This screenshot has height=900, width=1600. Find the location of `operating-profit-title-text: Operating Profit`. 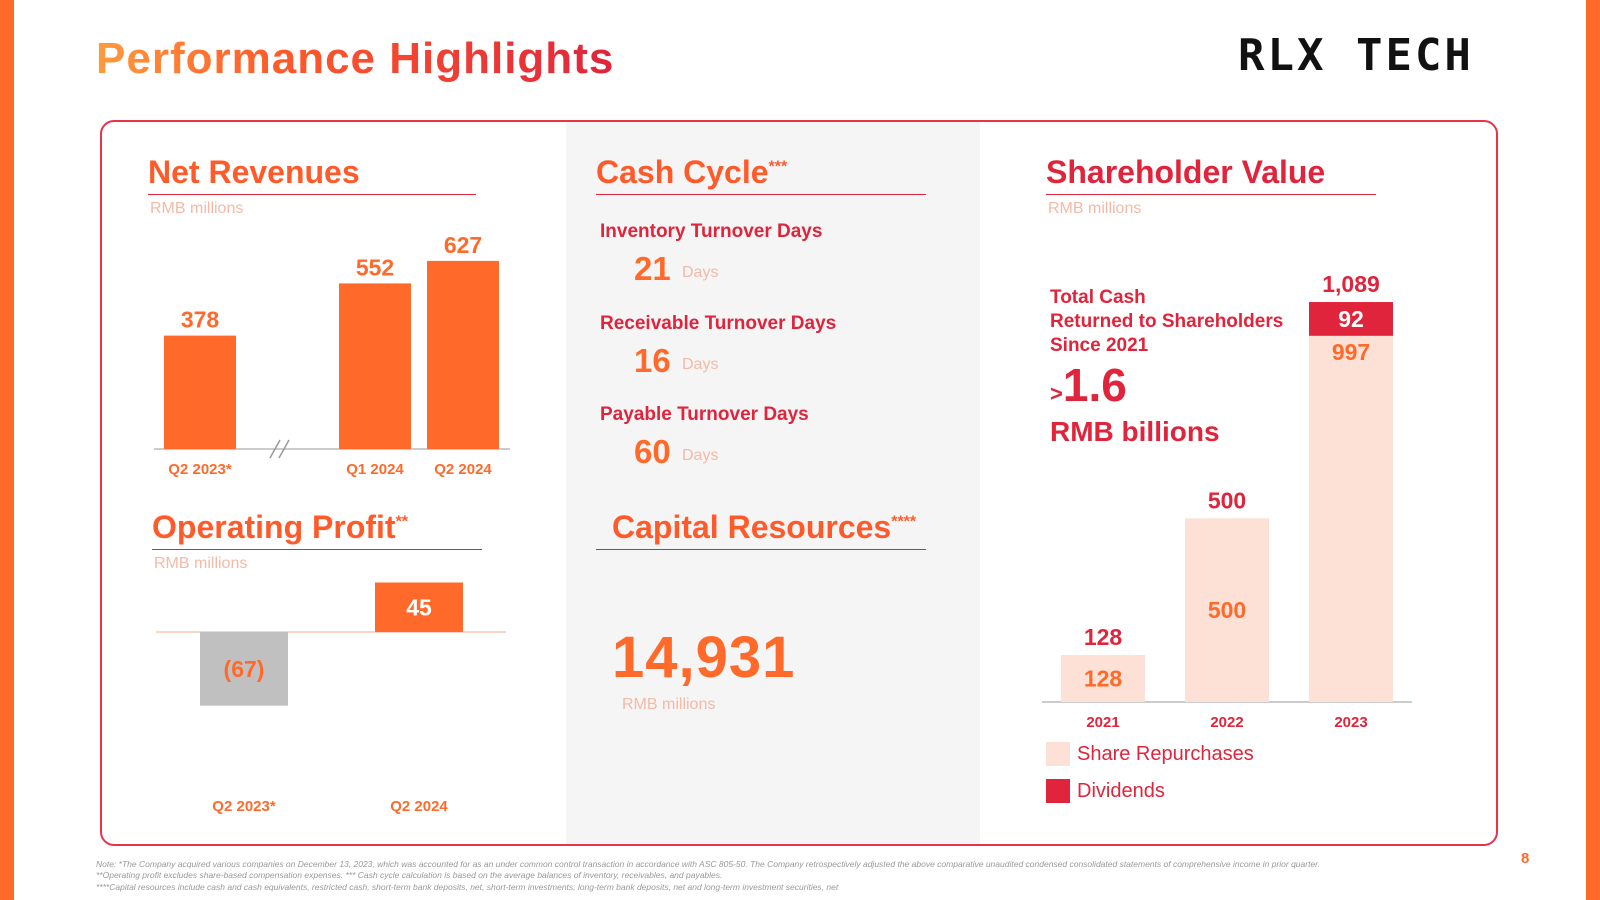

operating-profit-title-text: Operating Profit is located at coordinates (274, 527).